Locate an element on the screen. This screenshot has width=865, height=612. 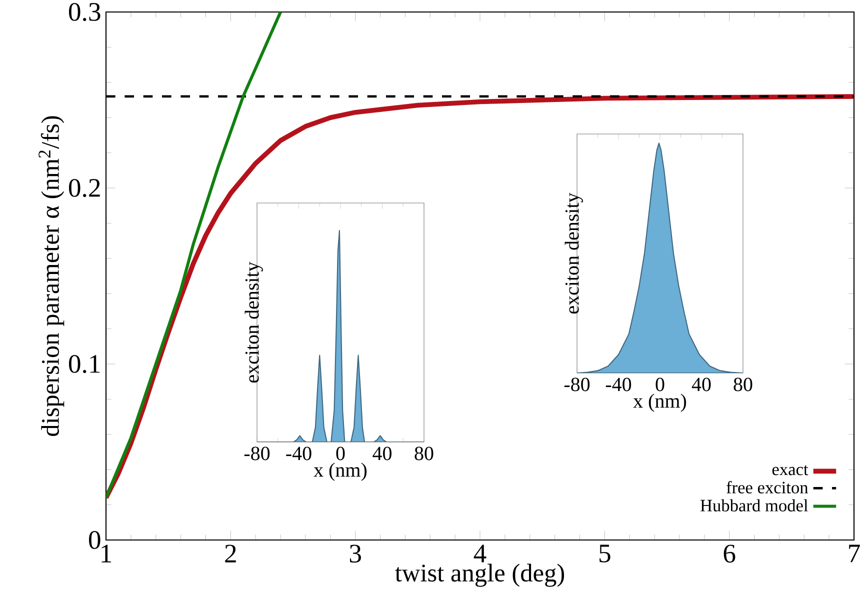
x-tick-label: 6 is located at coordinates (730, 553).